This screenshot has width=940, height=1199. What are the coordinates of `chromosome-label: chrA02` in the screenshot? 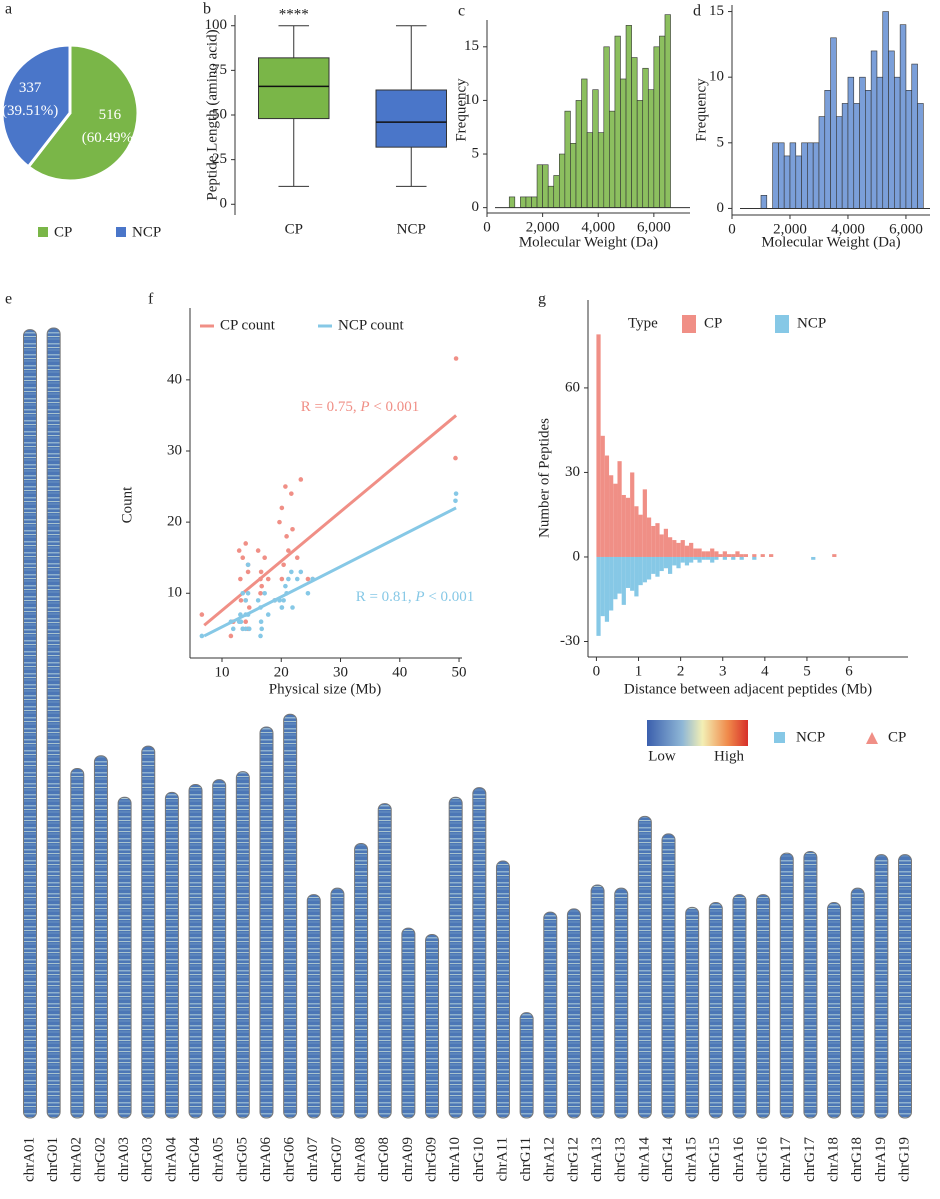 It's located at (77, 1159).